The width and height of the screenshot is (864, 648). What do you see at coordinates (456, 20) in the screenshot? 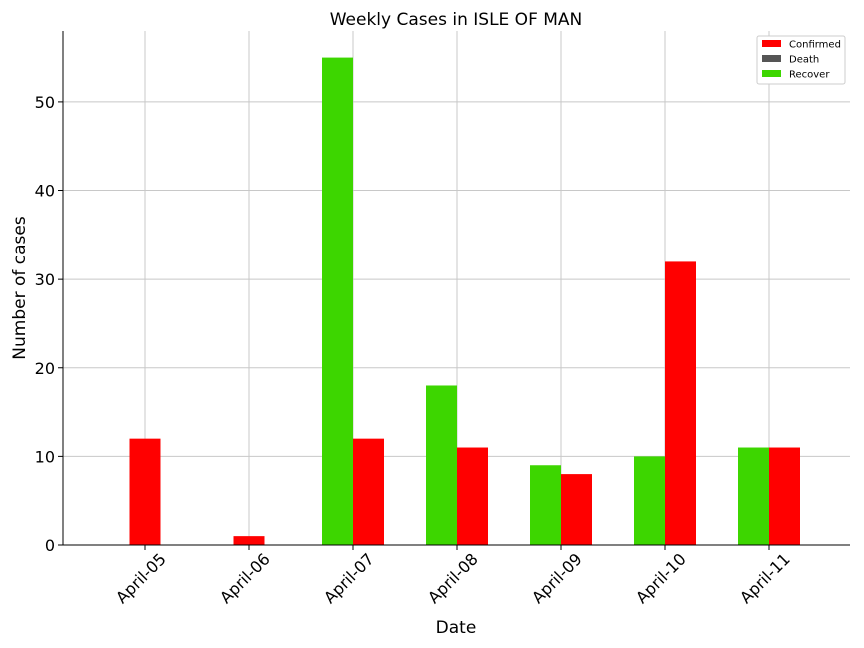
I see `chart-title: Weekly Cases in ISLE OF MAN` at bounding box center [456, 20].